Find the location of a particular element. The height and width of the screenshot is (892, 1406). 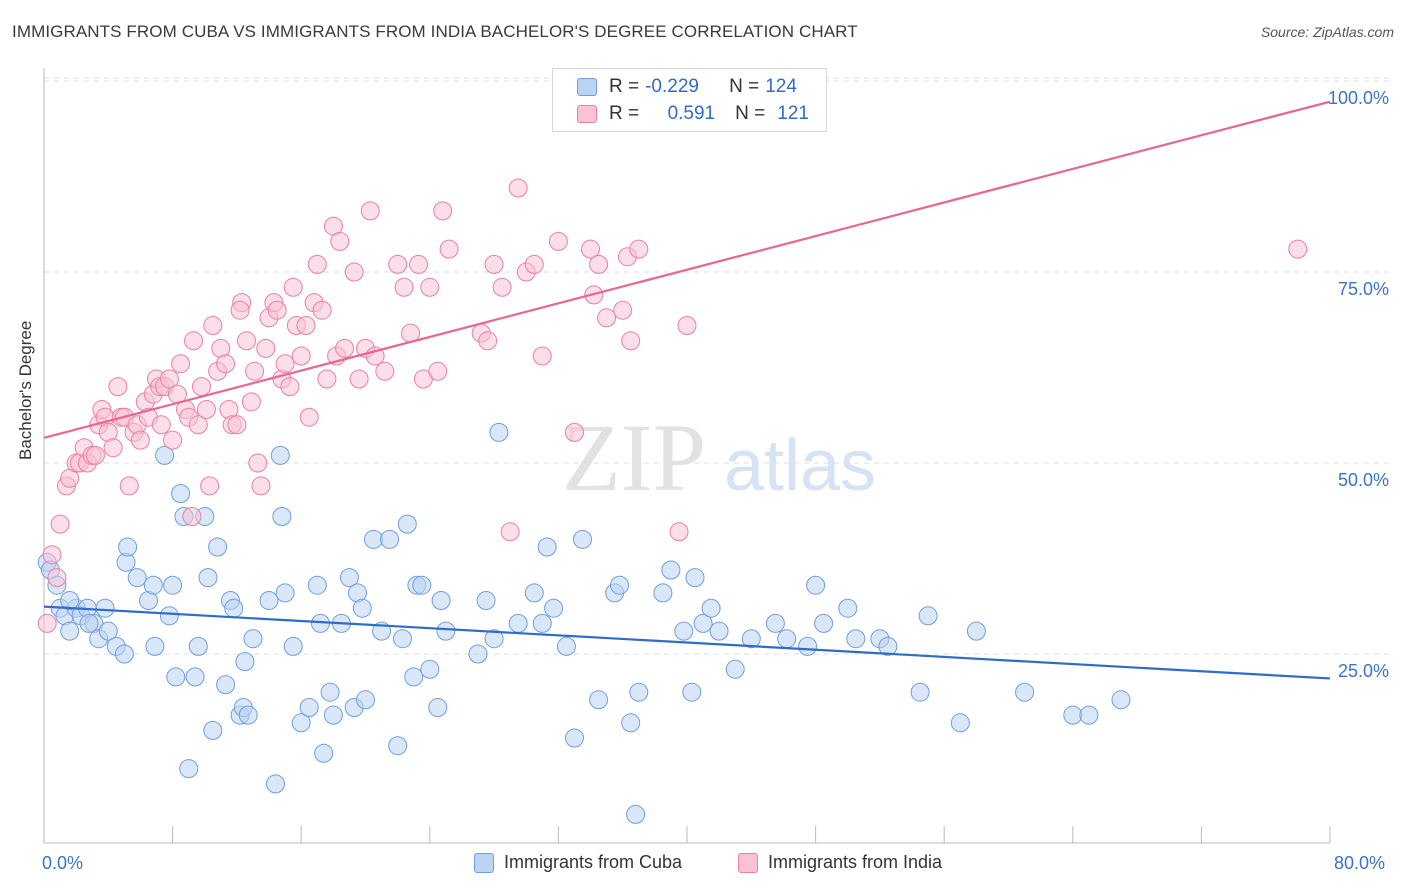

source-label: Source: ZipAtlas.com is located at coordinates (1327, 32).